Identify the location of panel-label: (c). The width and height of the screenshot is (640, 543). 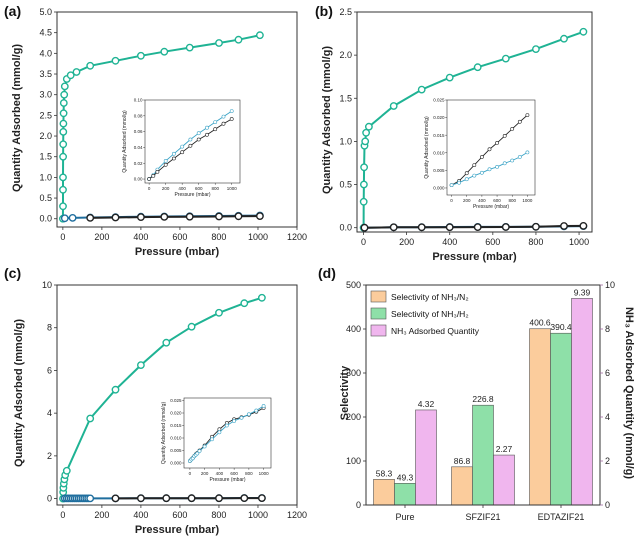
(12, 273).